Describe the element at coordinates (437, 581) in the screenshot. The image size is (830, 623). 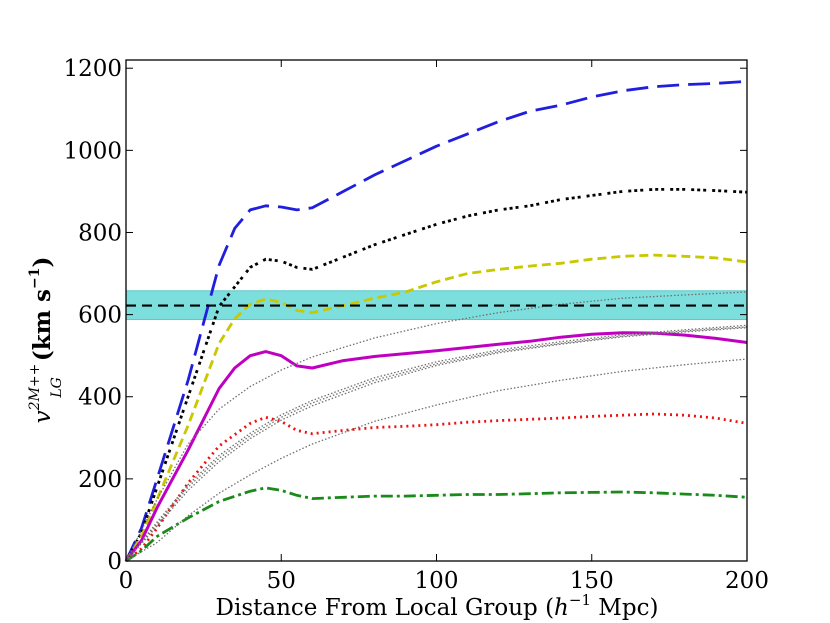
I see `x-tick-label: 100` at that location.